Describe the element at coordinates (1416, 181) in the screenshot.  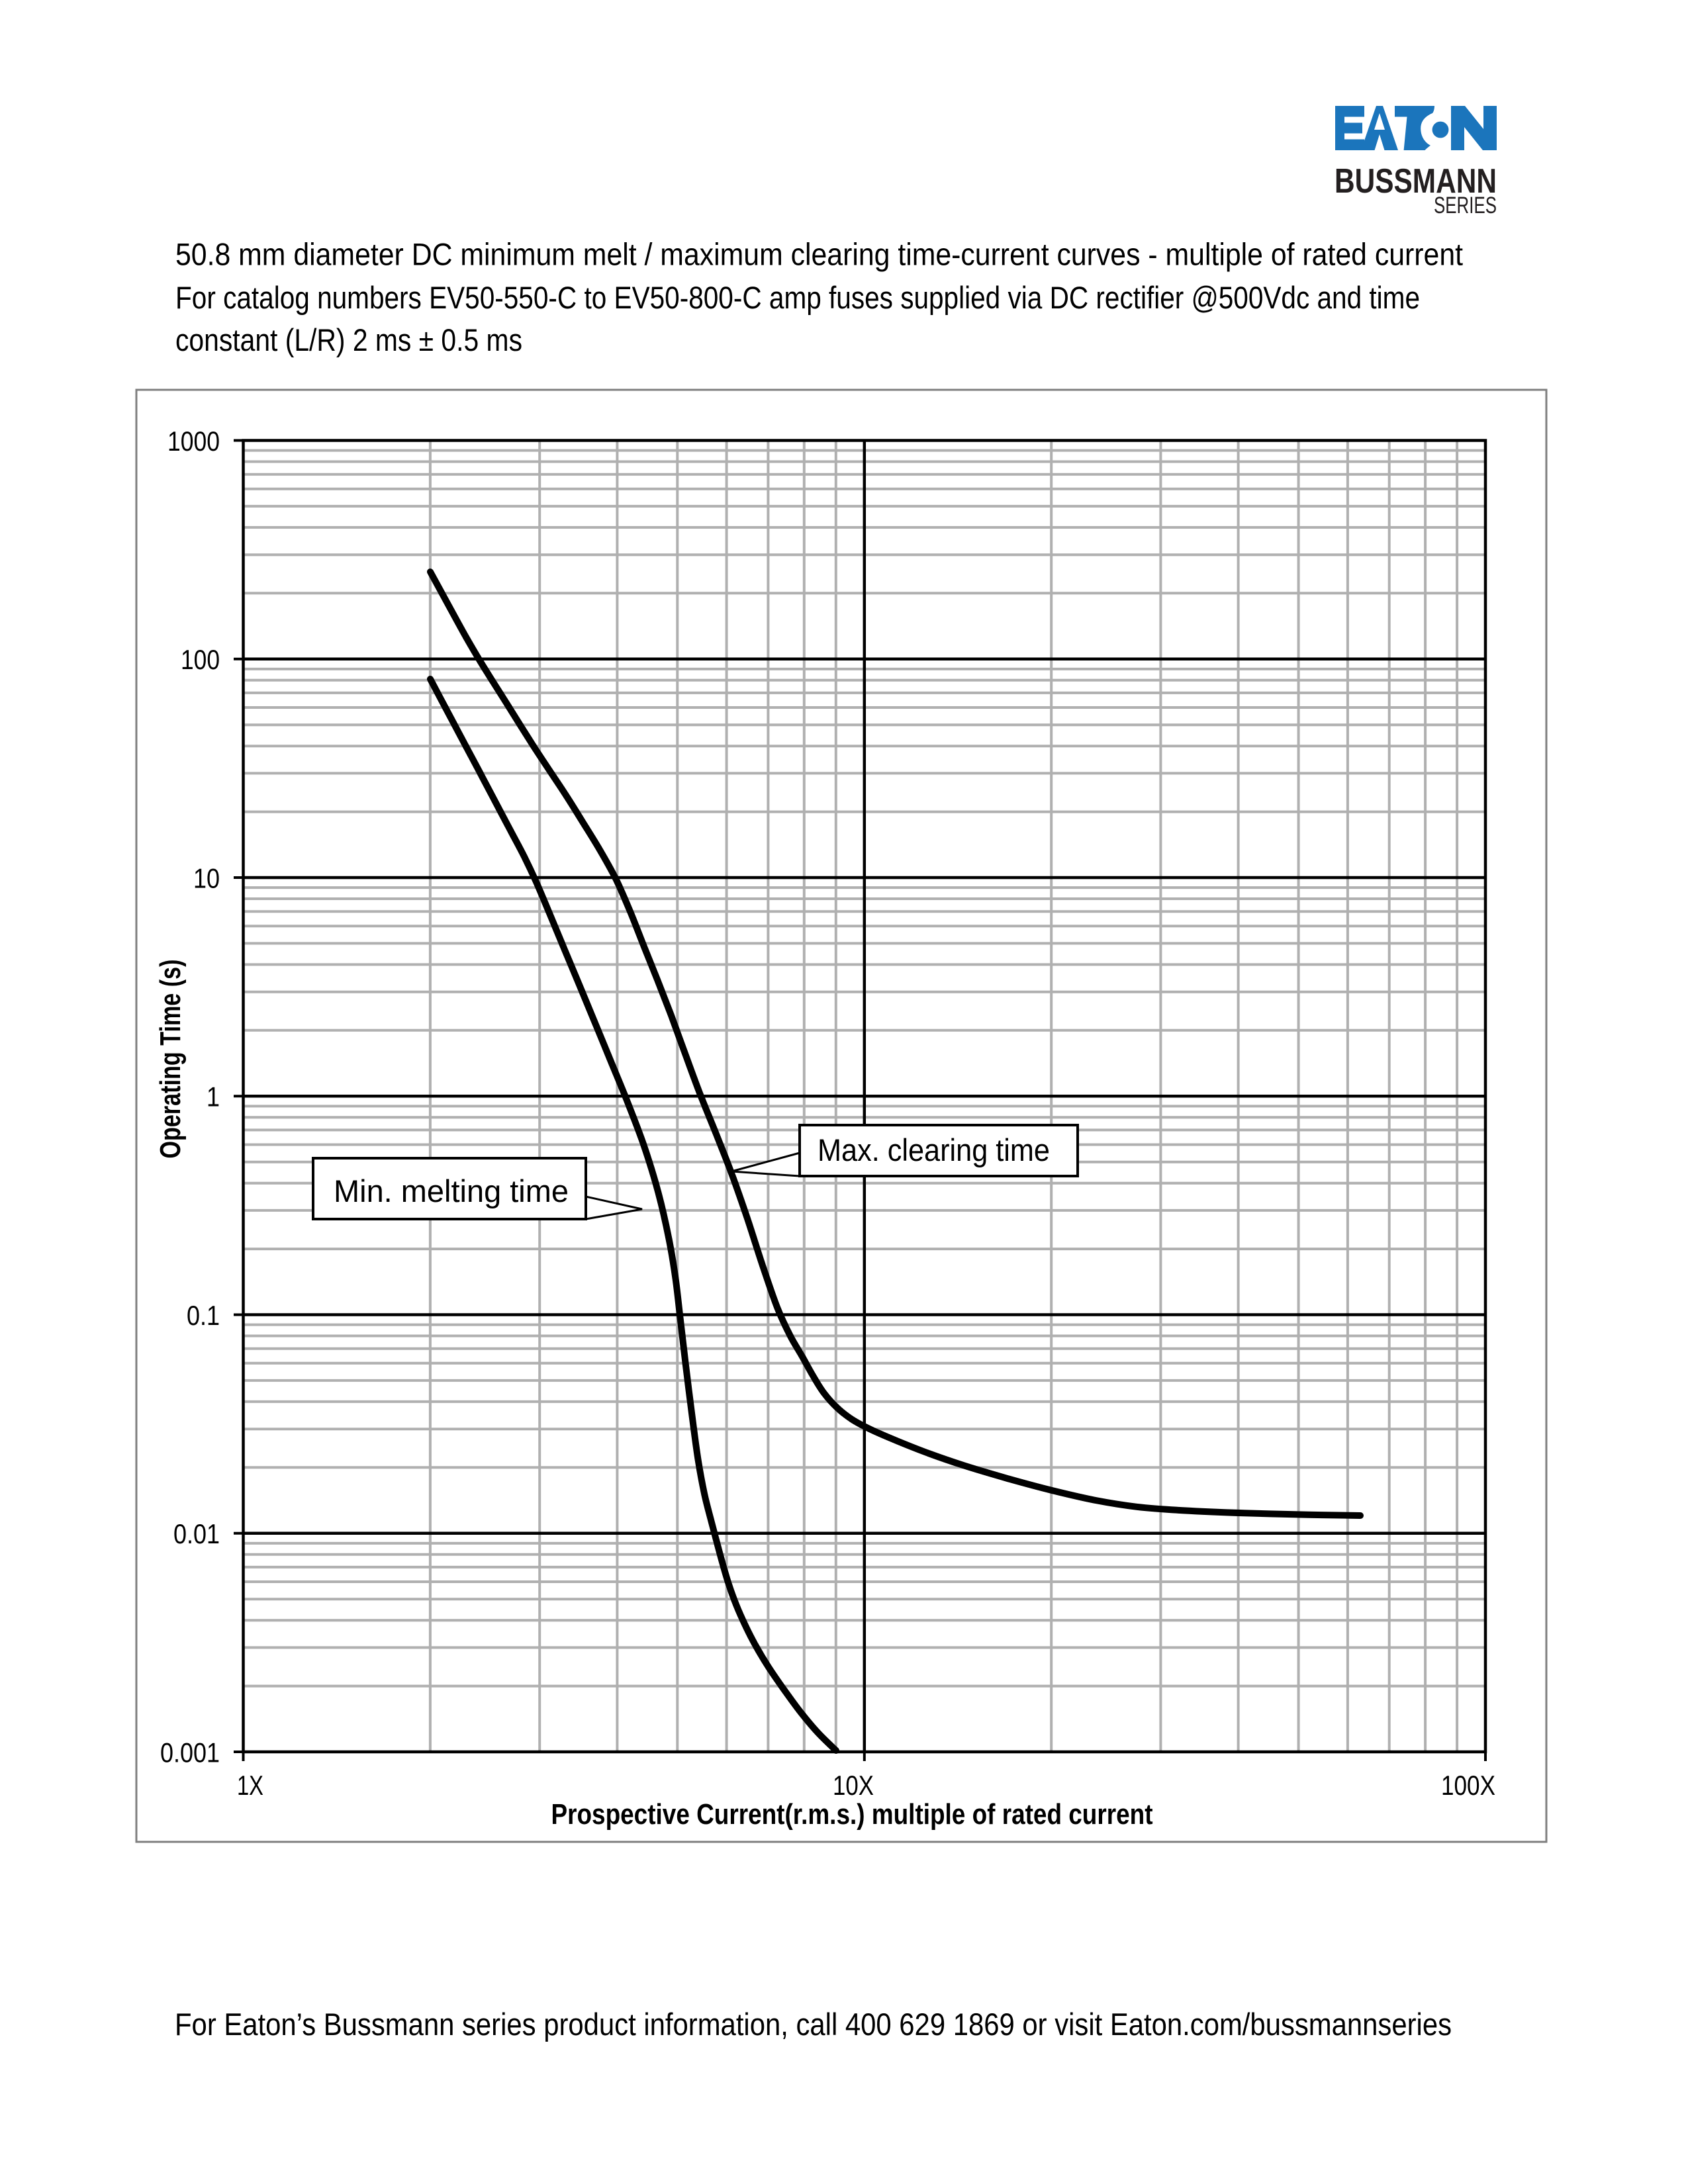
I see `svg-text: BUSSMANN` at that location.